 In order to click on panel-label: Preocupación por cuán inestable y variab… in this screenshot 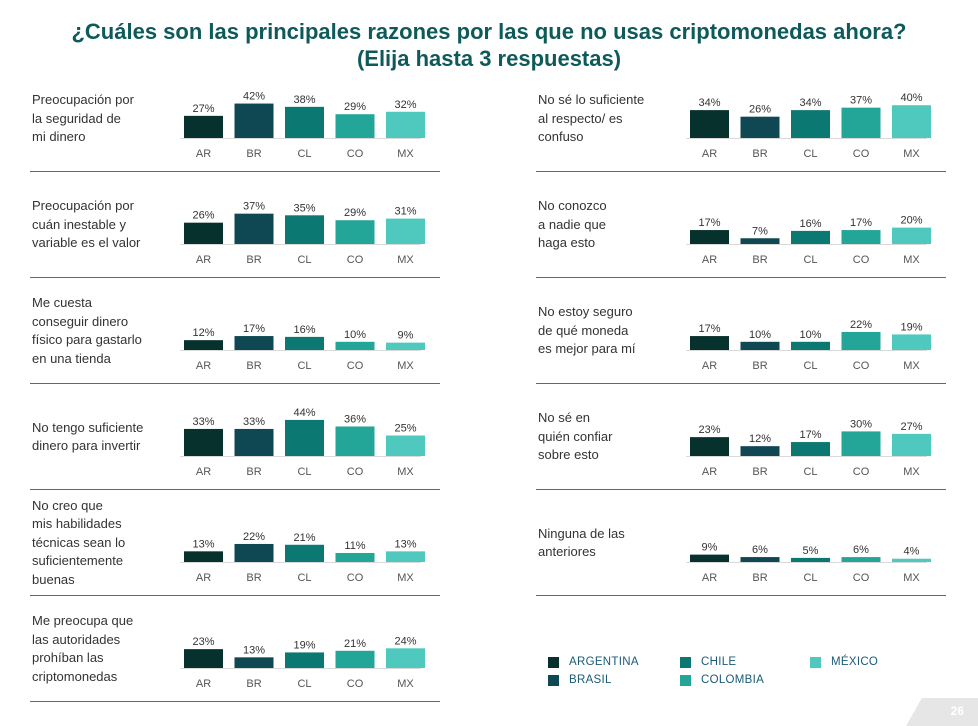, I will do `click(99, 225)`.